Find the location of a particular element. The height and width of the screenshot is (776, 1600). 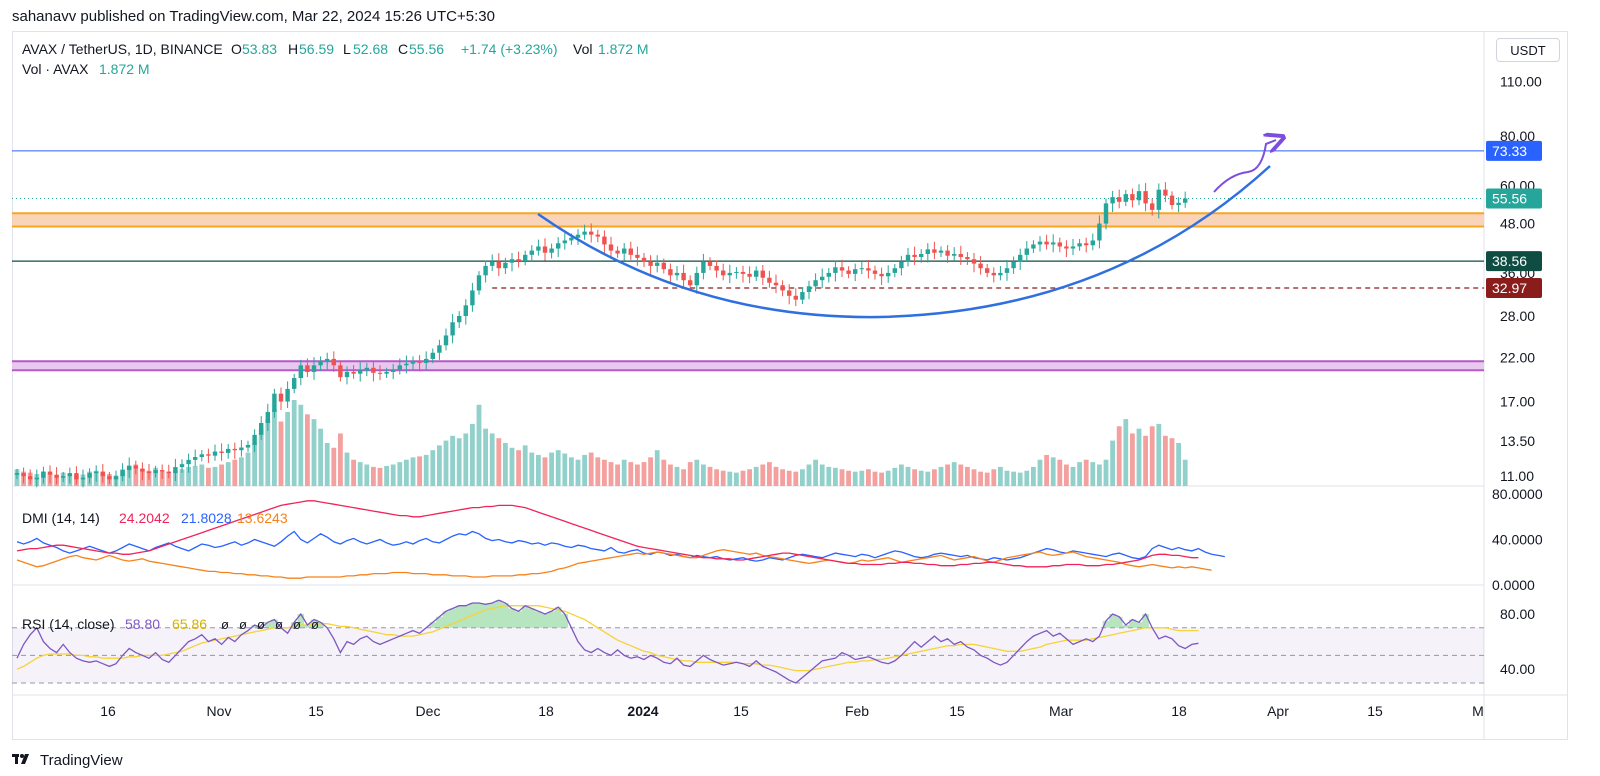

open-label: O is located at coordinates (236, 49).